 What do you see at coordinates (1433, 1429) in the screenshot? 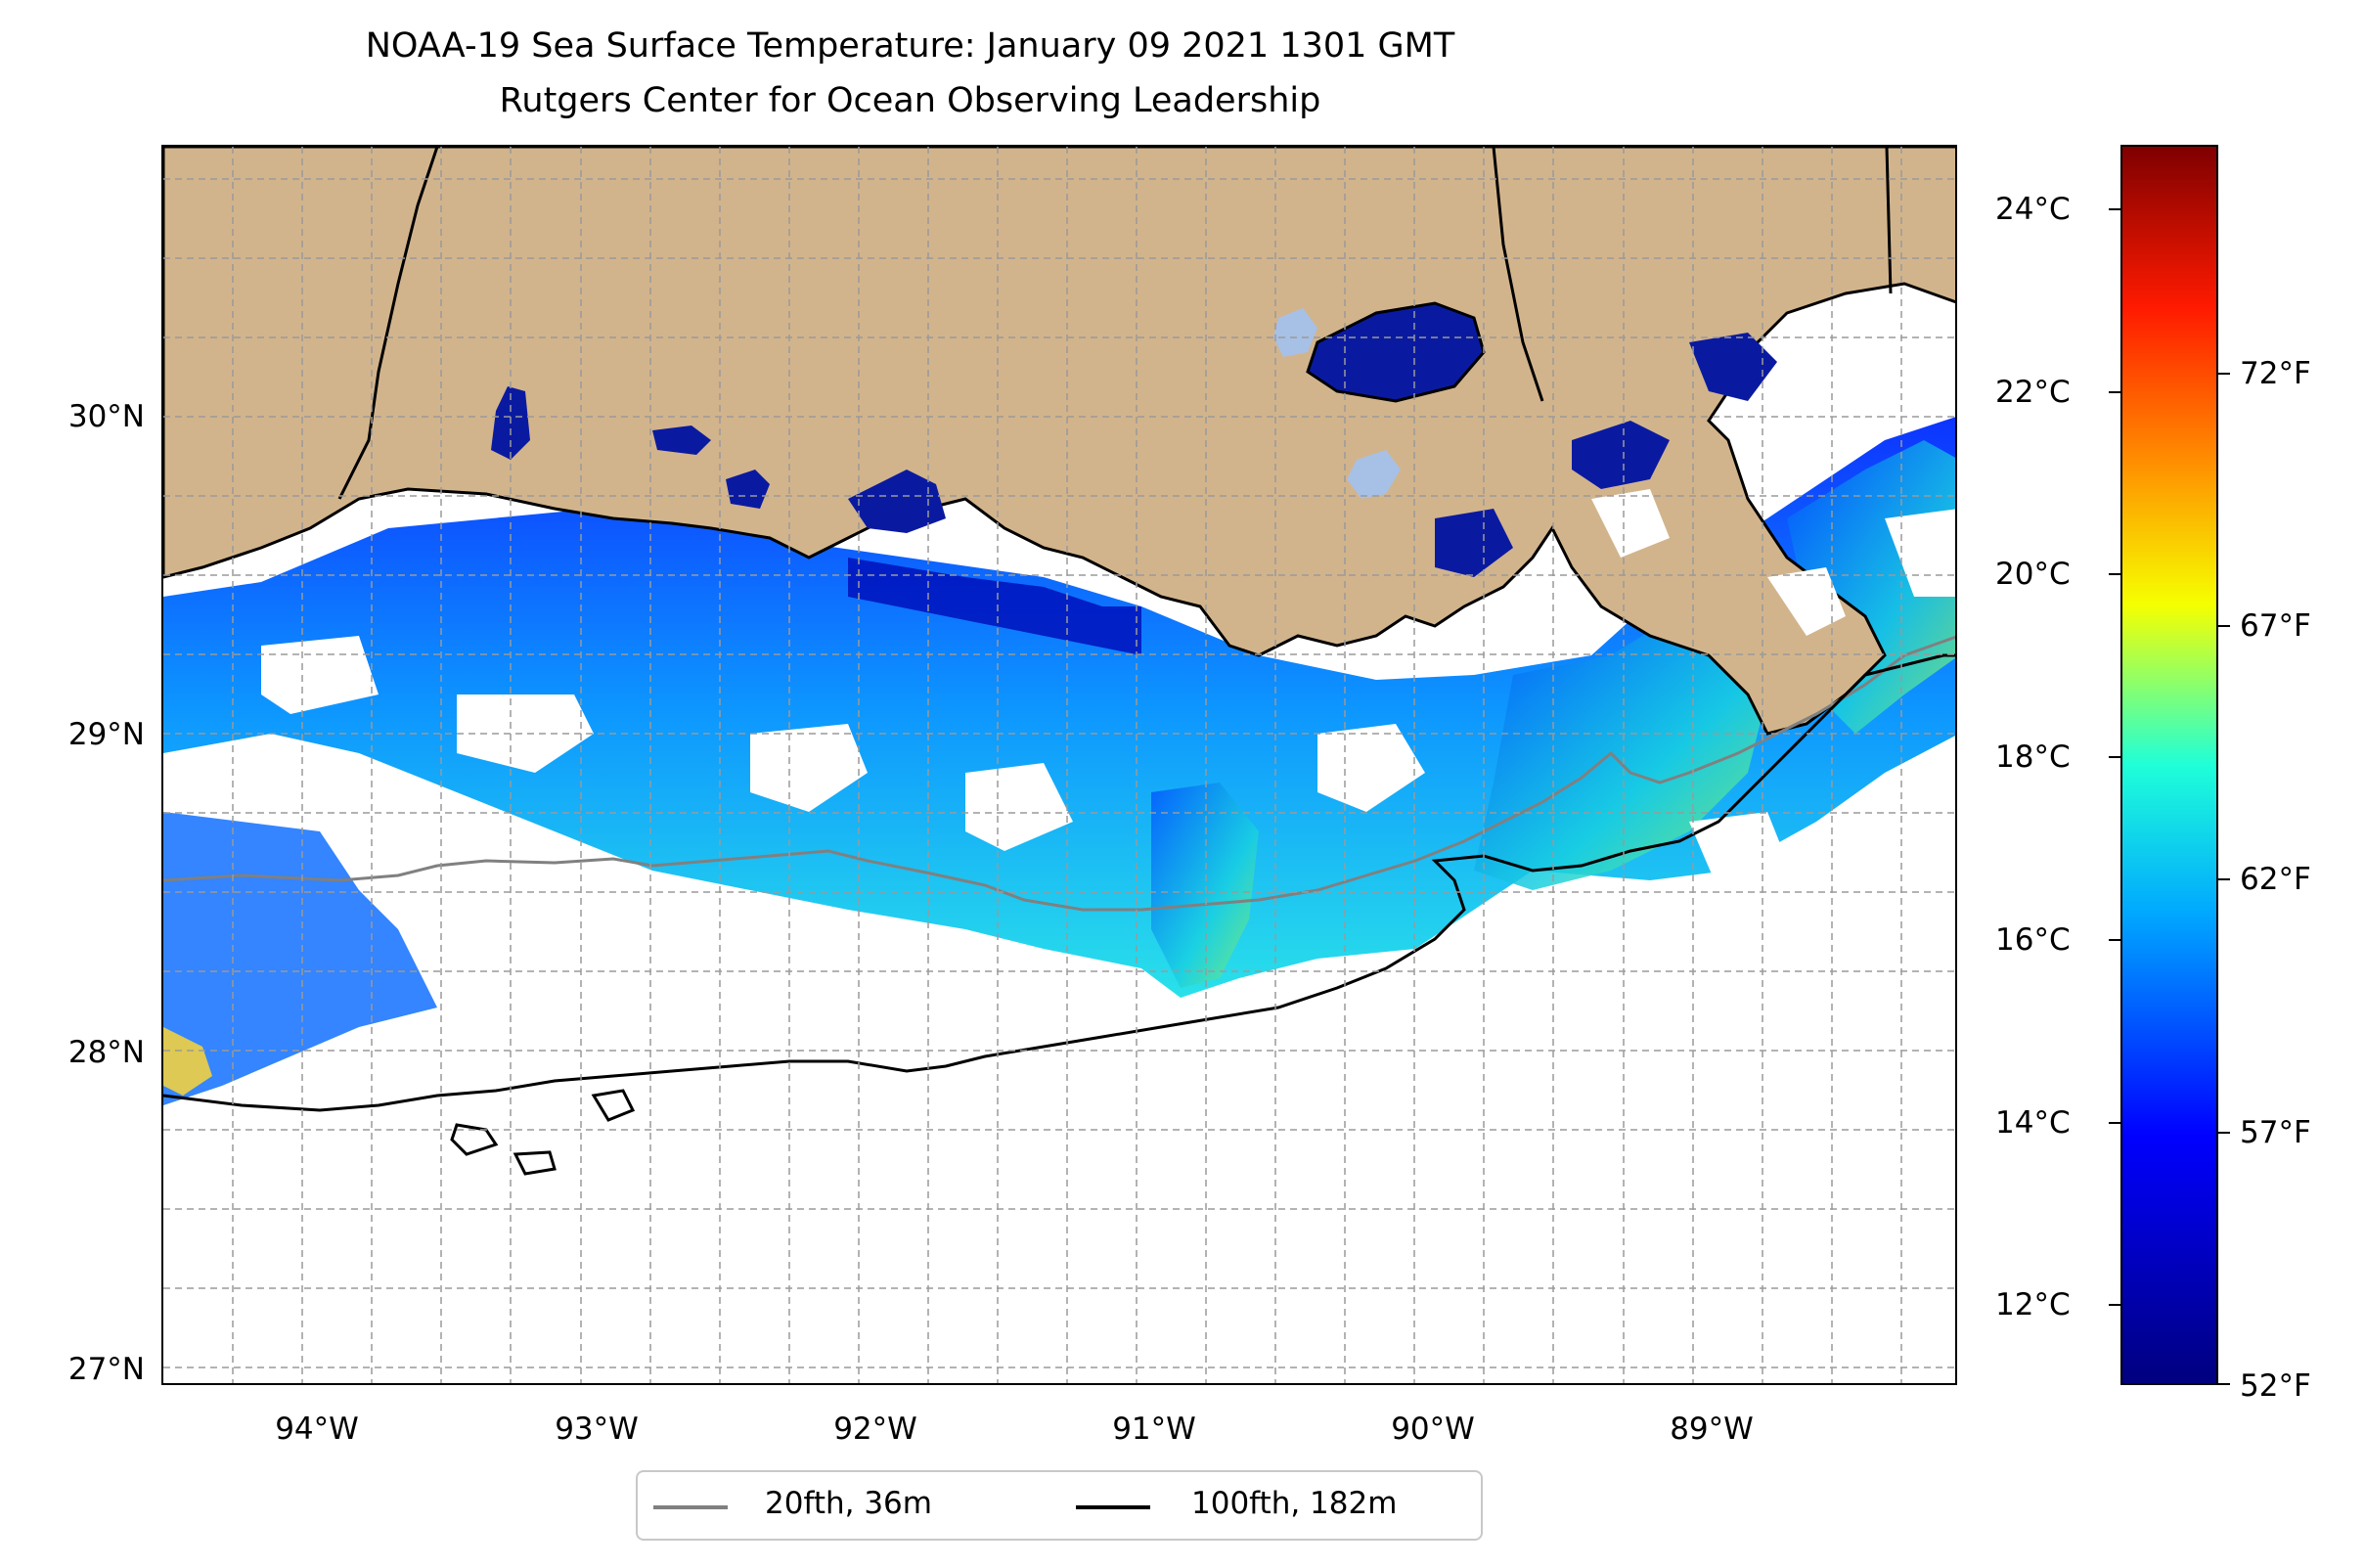
I see `lon-label: 90°W` at bounding box center [1433, 1429].